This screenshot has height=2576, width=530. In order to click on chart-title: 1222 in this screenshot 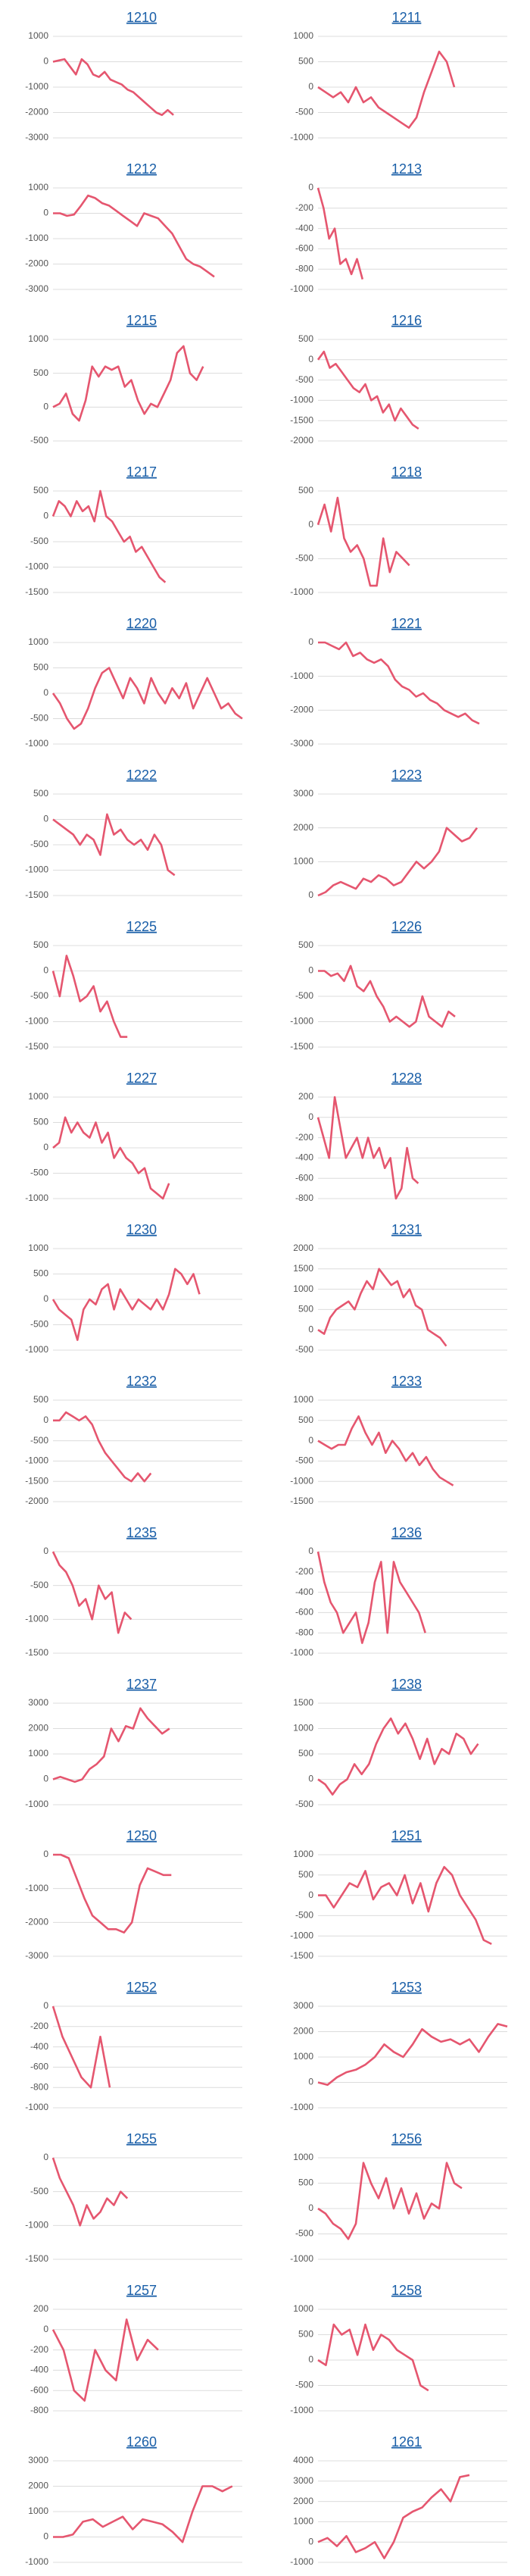, I will do `click(141, 775)`.